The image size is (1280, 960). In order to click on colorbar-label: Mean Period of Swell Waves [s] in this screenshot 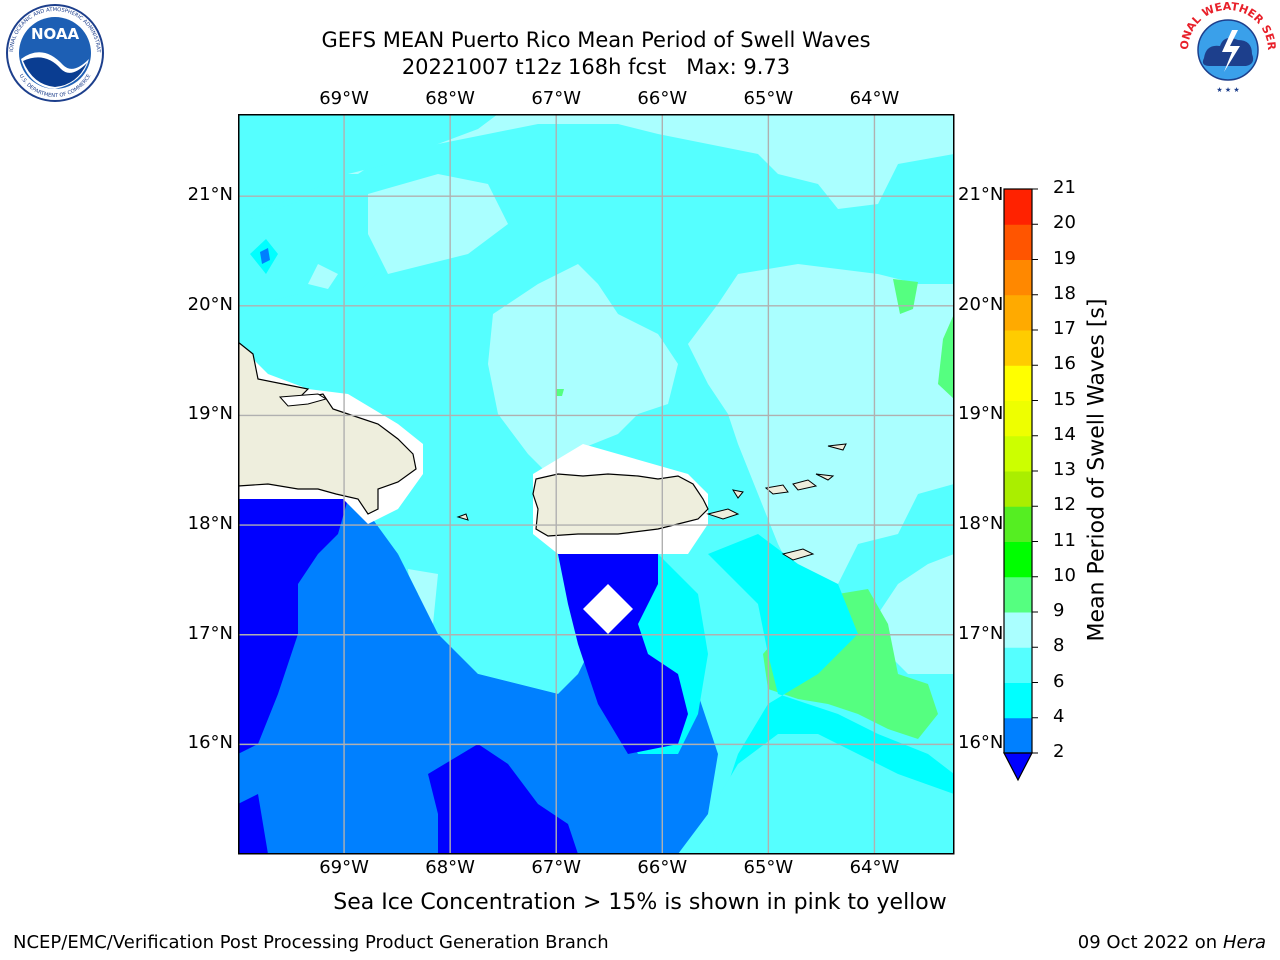, I will do `click(1097, 470)`.